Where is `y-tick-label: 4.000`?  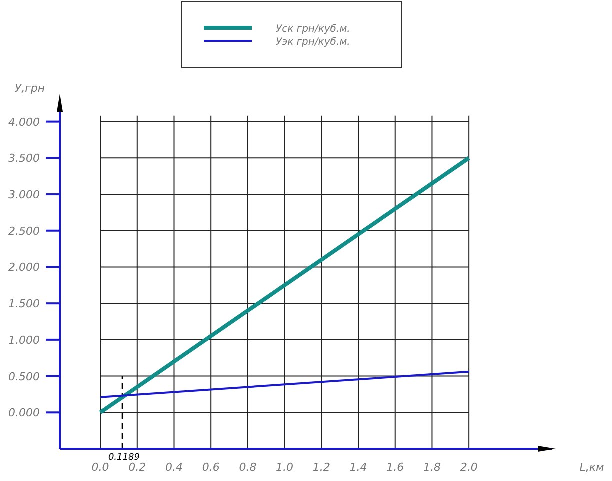 y-tick-label: 4.000 is located at coordinates (24, 122).